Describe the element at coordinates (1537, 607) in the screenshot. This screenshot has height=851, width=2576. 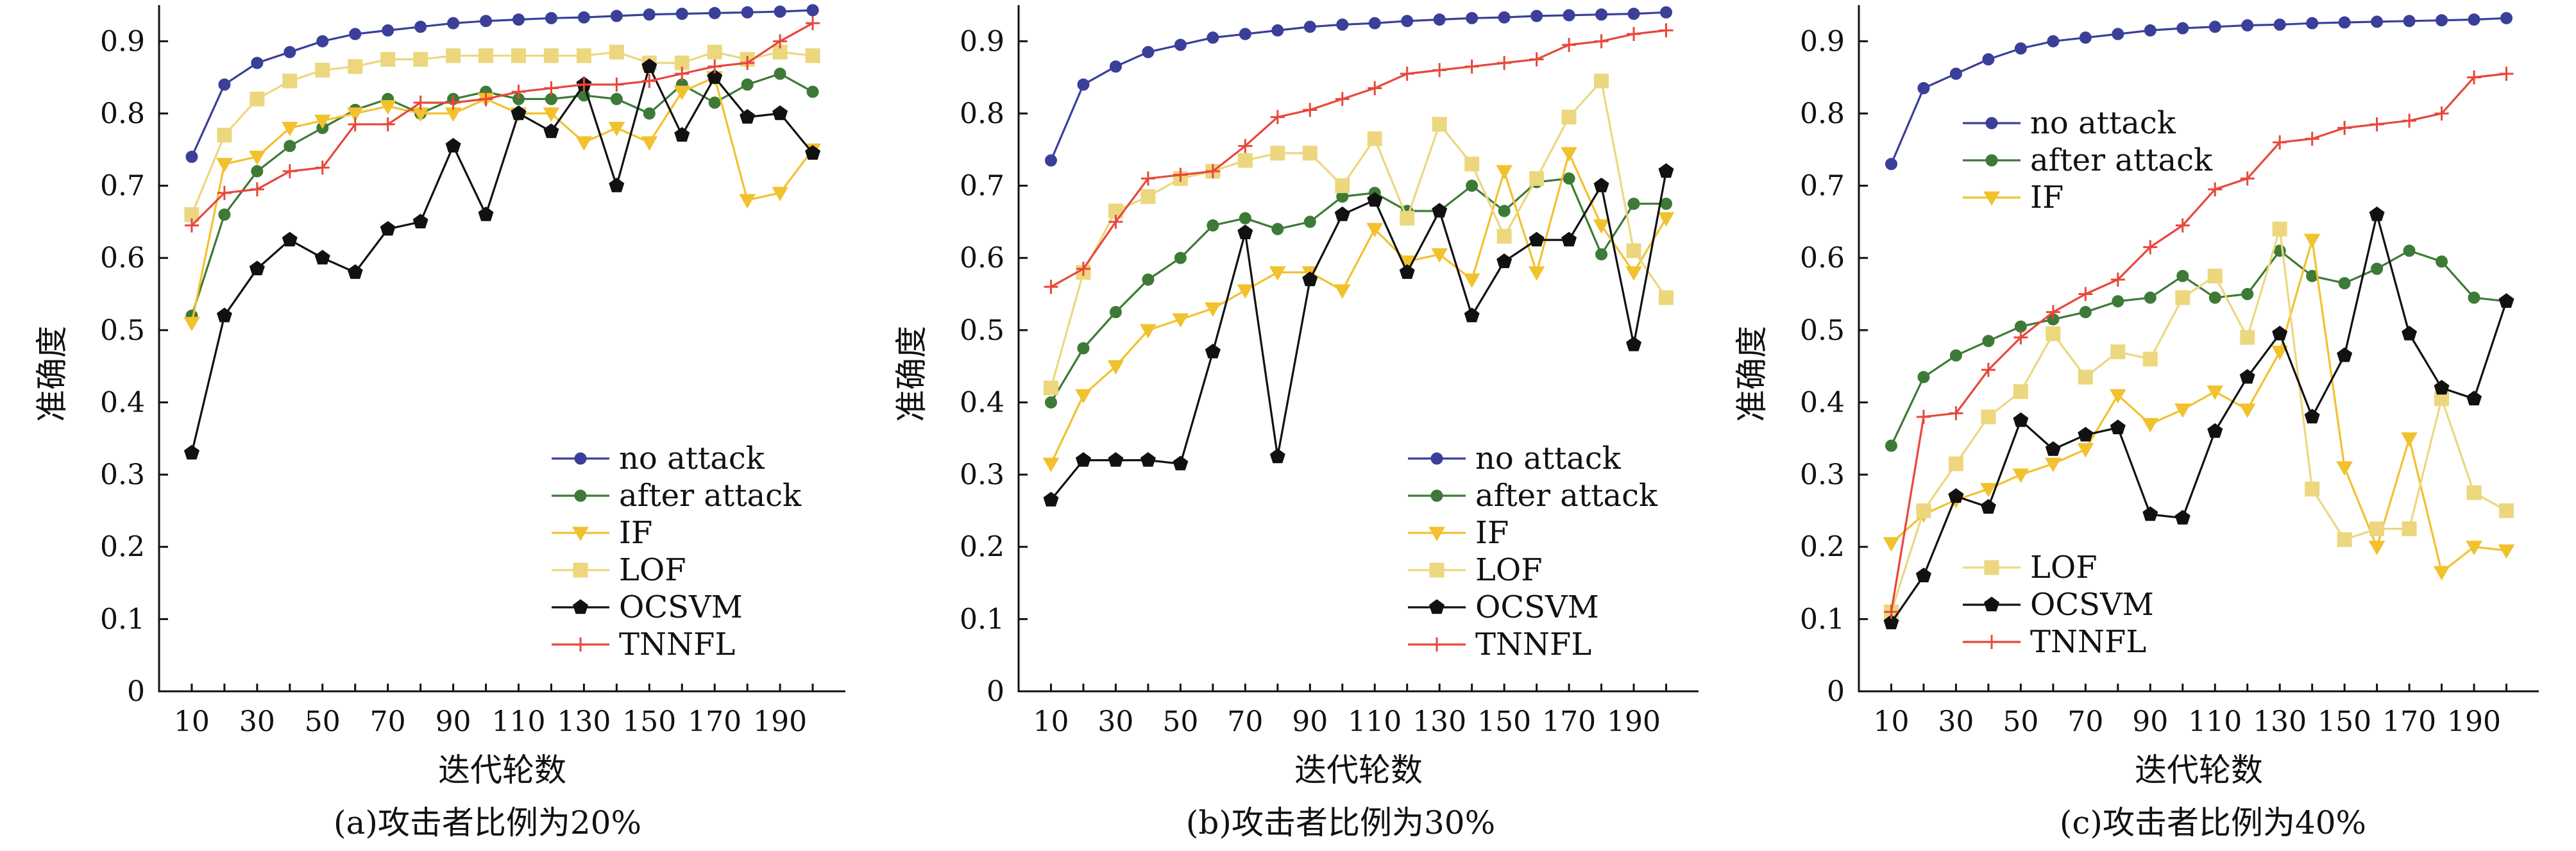
I see `legend-label-ocsvm-b: OCSVM` at that location.